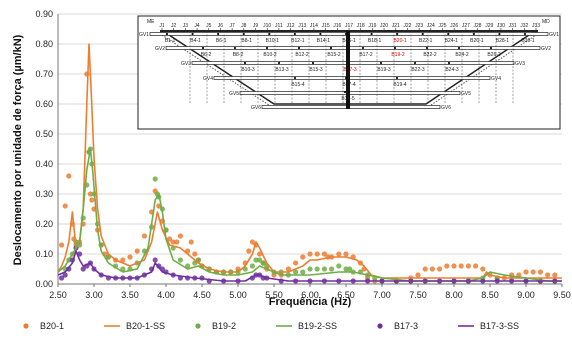  Describe the element at coordinates (430, 55) in the screenshot. I see `inset-sensor-label: B22-2` at that location.